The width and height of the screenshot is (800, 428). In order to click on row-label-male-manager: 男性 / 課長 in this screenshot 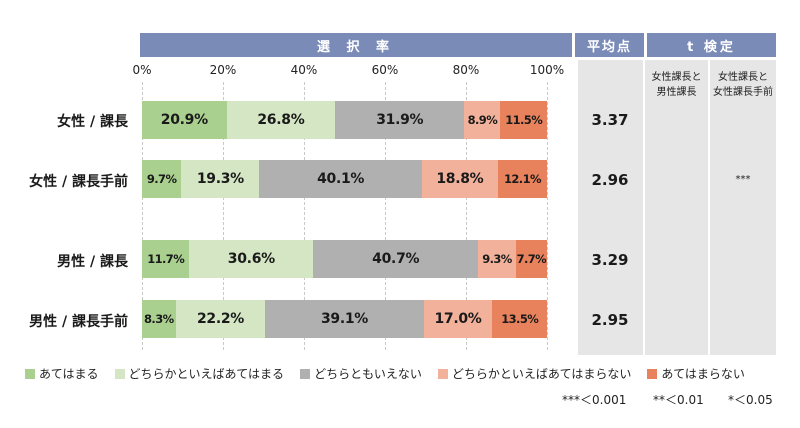, I will do `click(92, 262)`.